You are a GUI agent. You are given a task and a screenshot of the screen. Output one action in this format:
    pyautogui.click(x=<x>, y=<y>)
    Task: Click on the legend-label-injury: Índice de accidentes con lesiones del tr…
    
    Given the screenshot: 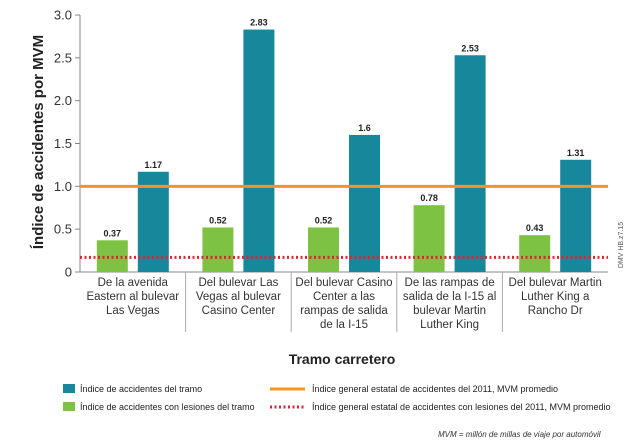 What is the action you would take?
    pyautogui.click(x=167, y=407)
    